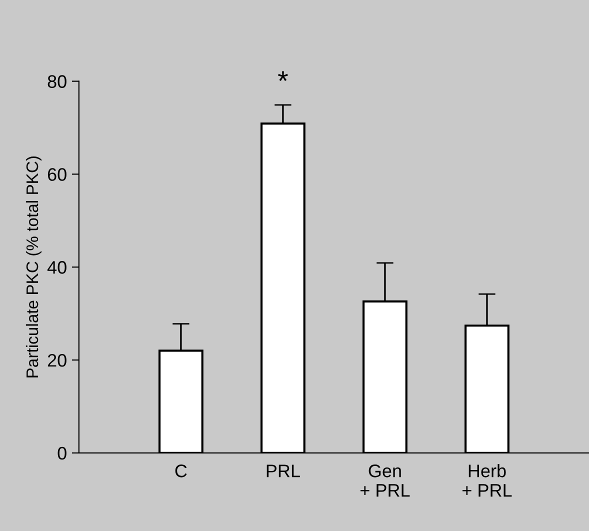 The height and width of the screenshot is (531, 589). I want to click on x-tick-label: Gen + PRL, so click(385, 480).